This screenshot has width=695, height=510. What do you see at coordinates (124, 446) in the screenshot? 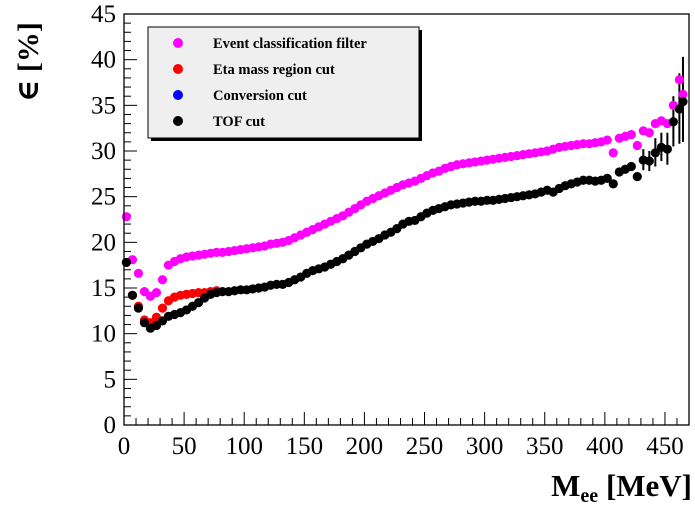
I see `x-tick-label: 0` at bounding box center [124, 446].